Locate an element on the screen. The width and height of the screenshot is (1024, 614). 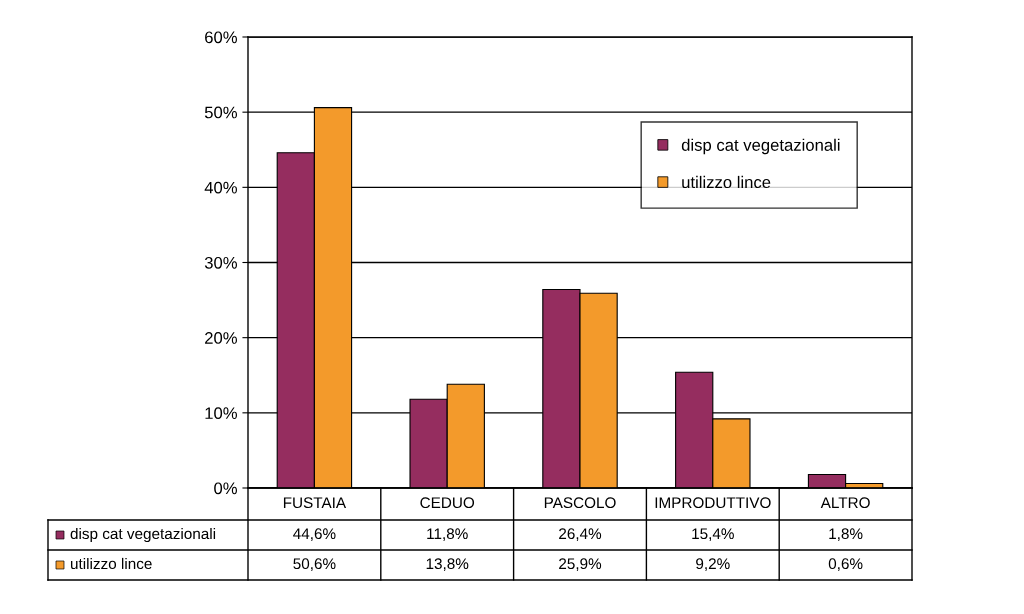
y-tick-label: 10% is located at coordinates (221, 413).